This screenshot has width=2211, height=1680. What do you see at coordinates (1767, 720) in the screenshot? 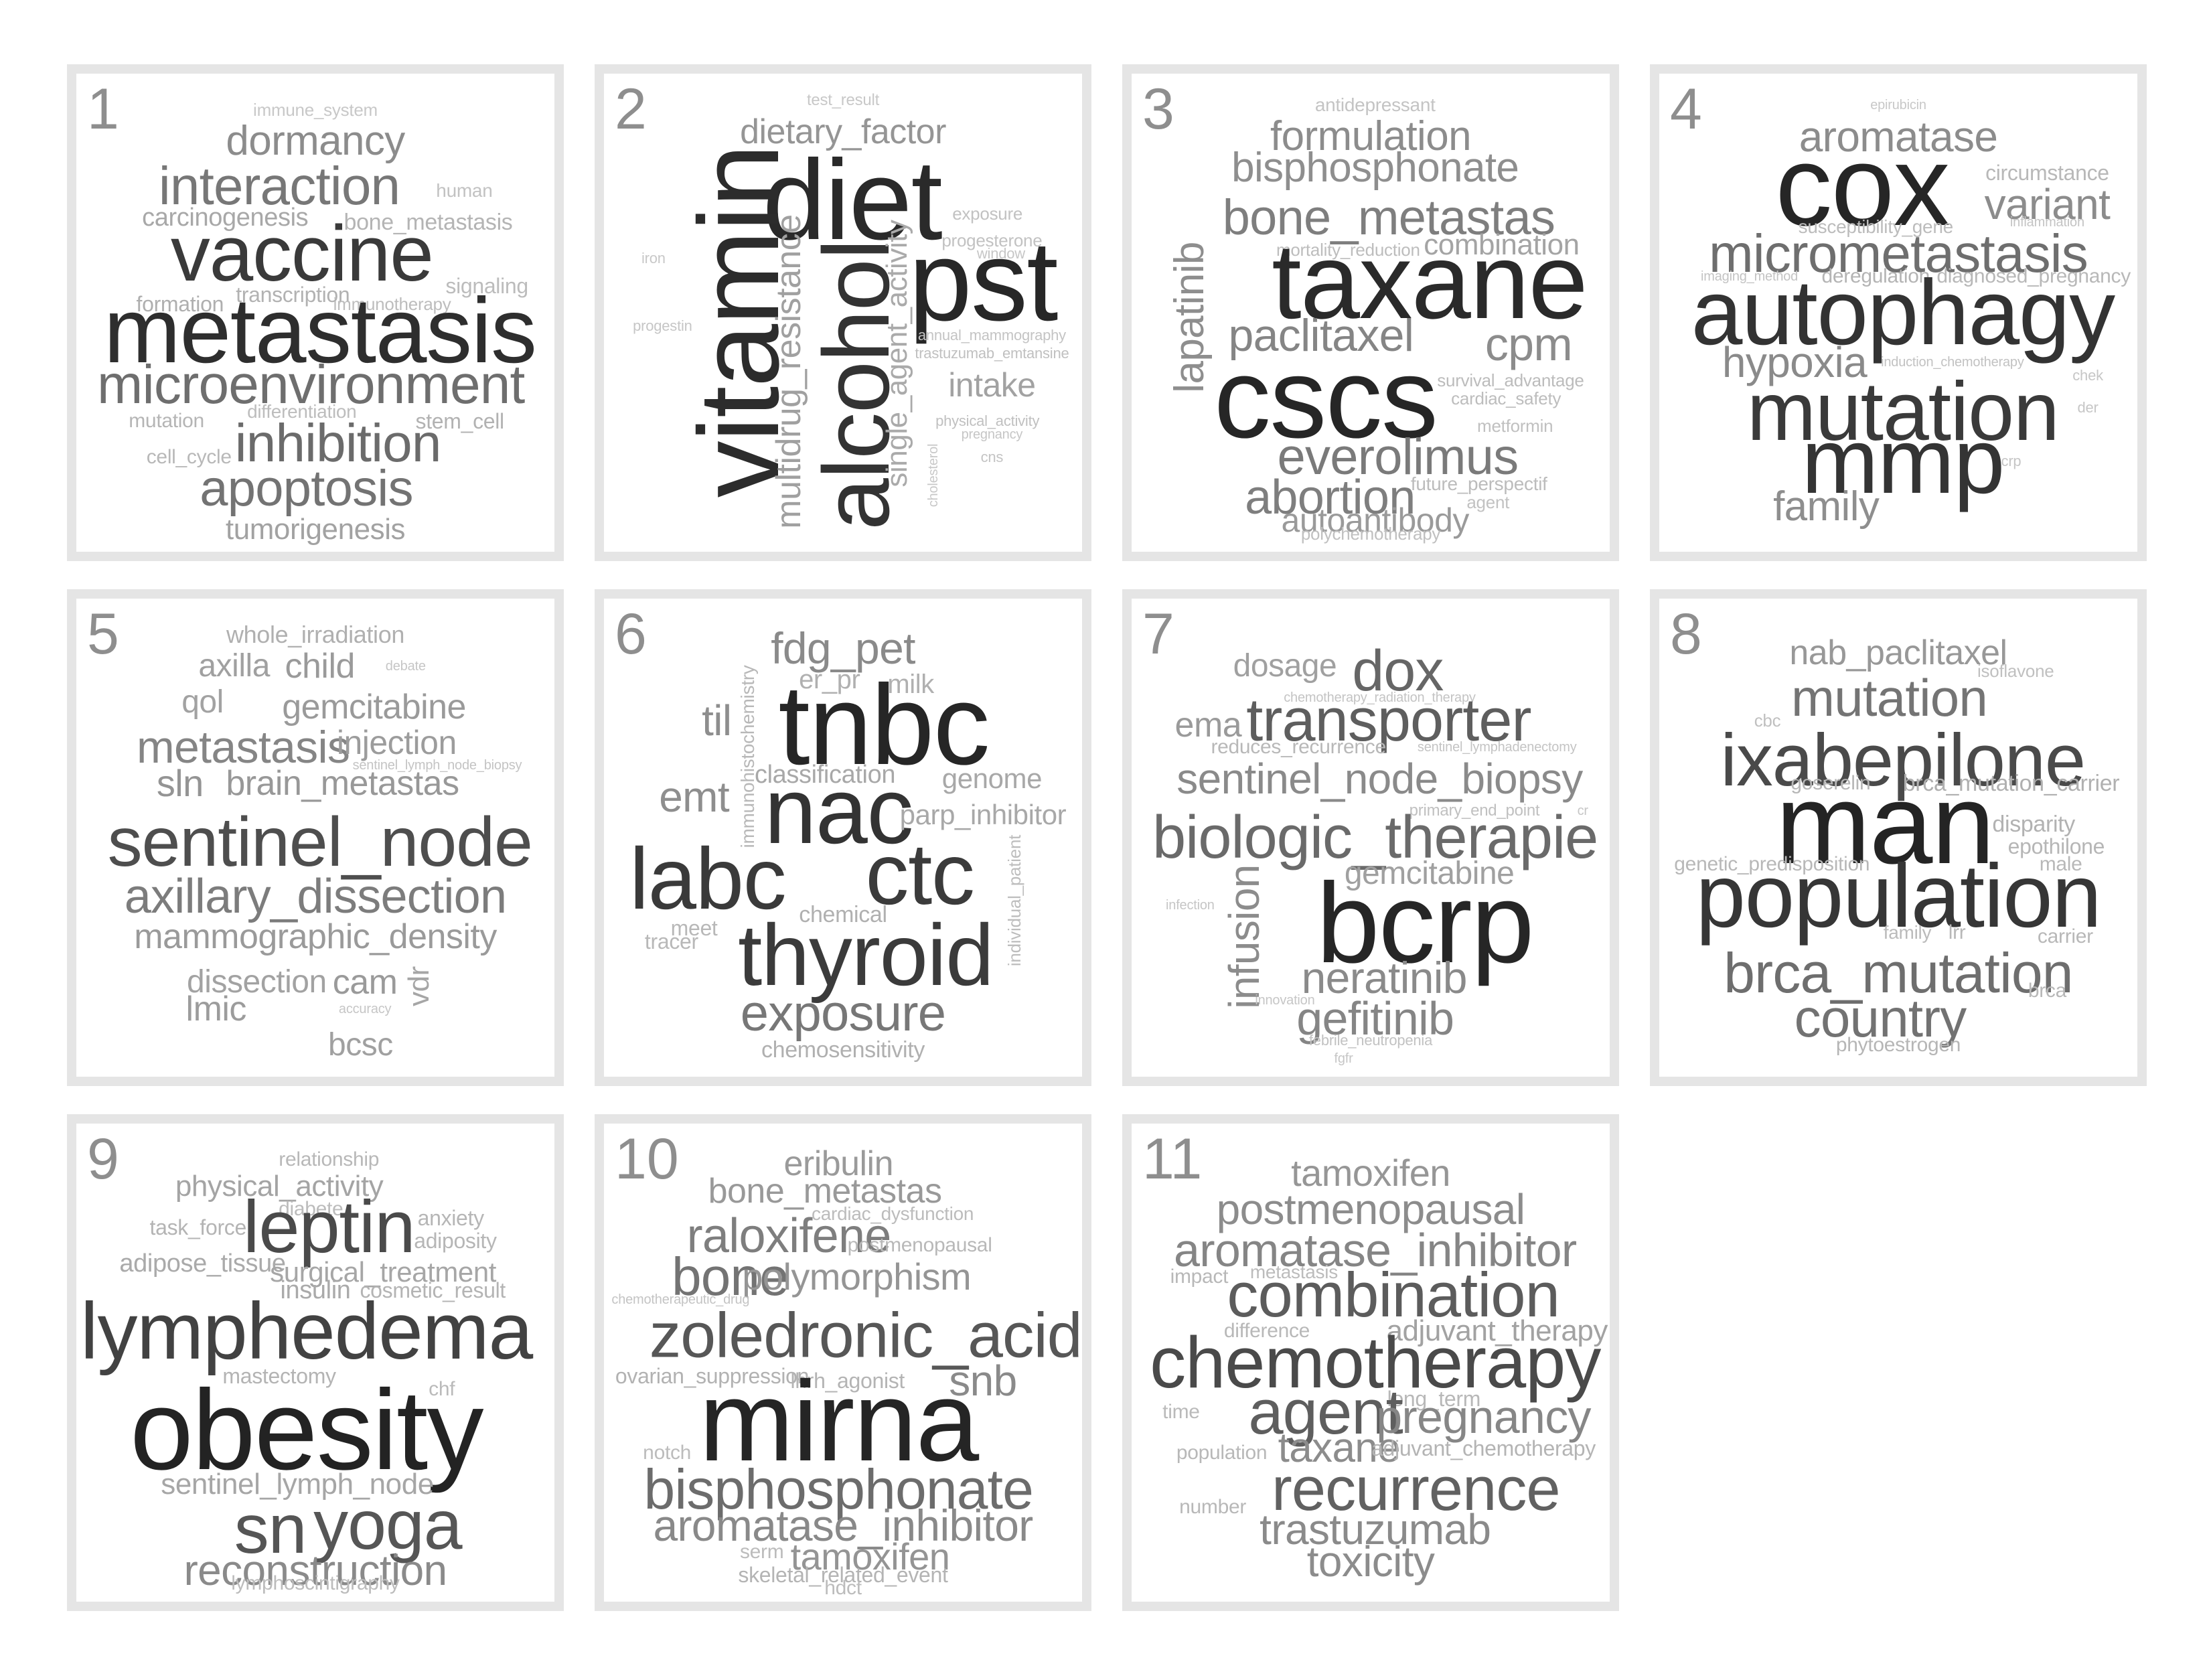
I see `word-cloud-term: cbc` at bounding box center [1767, 720].